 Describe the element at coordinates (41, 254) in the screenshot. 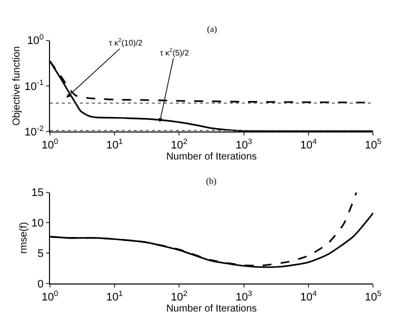

I see `y-tick-label: 5` at that location.